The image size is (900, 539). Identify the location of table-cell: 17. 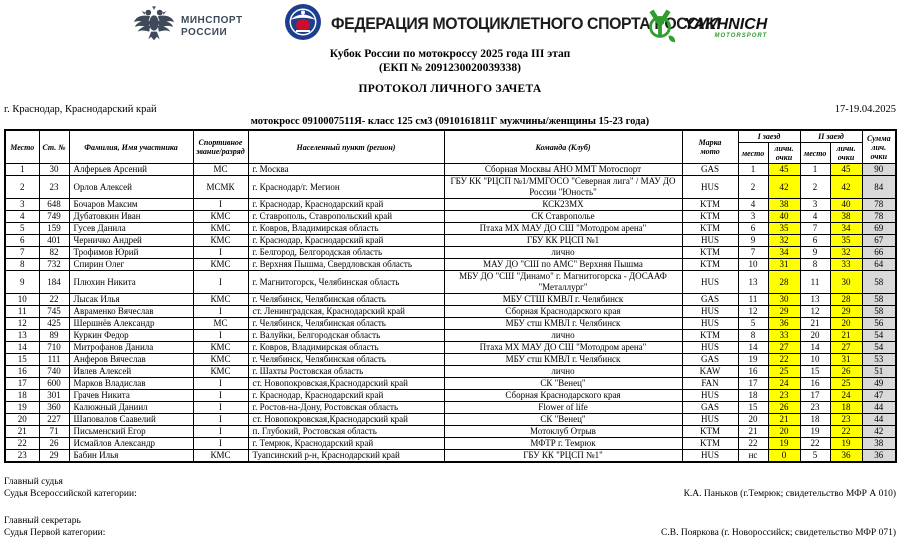
(753, 383).